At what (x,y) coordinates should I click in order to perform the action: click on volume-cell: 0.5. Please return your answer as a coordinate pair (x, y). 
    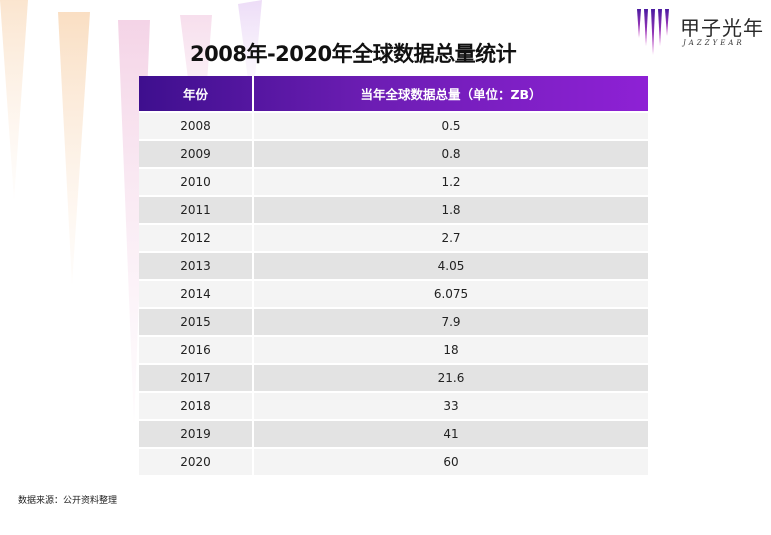
    Looking at the image, I should click on (450, 125).